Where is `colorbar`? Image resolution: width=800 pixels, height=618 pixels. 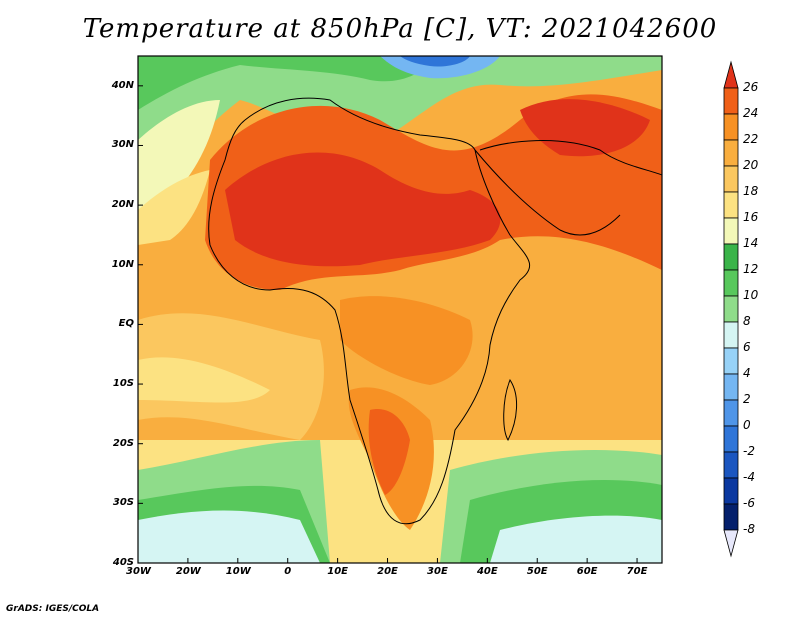 colorbar is located at coordinates (731, 309).